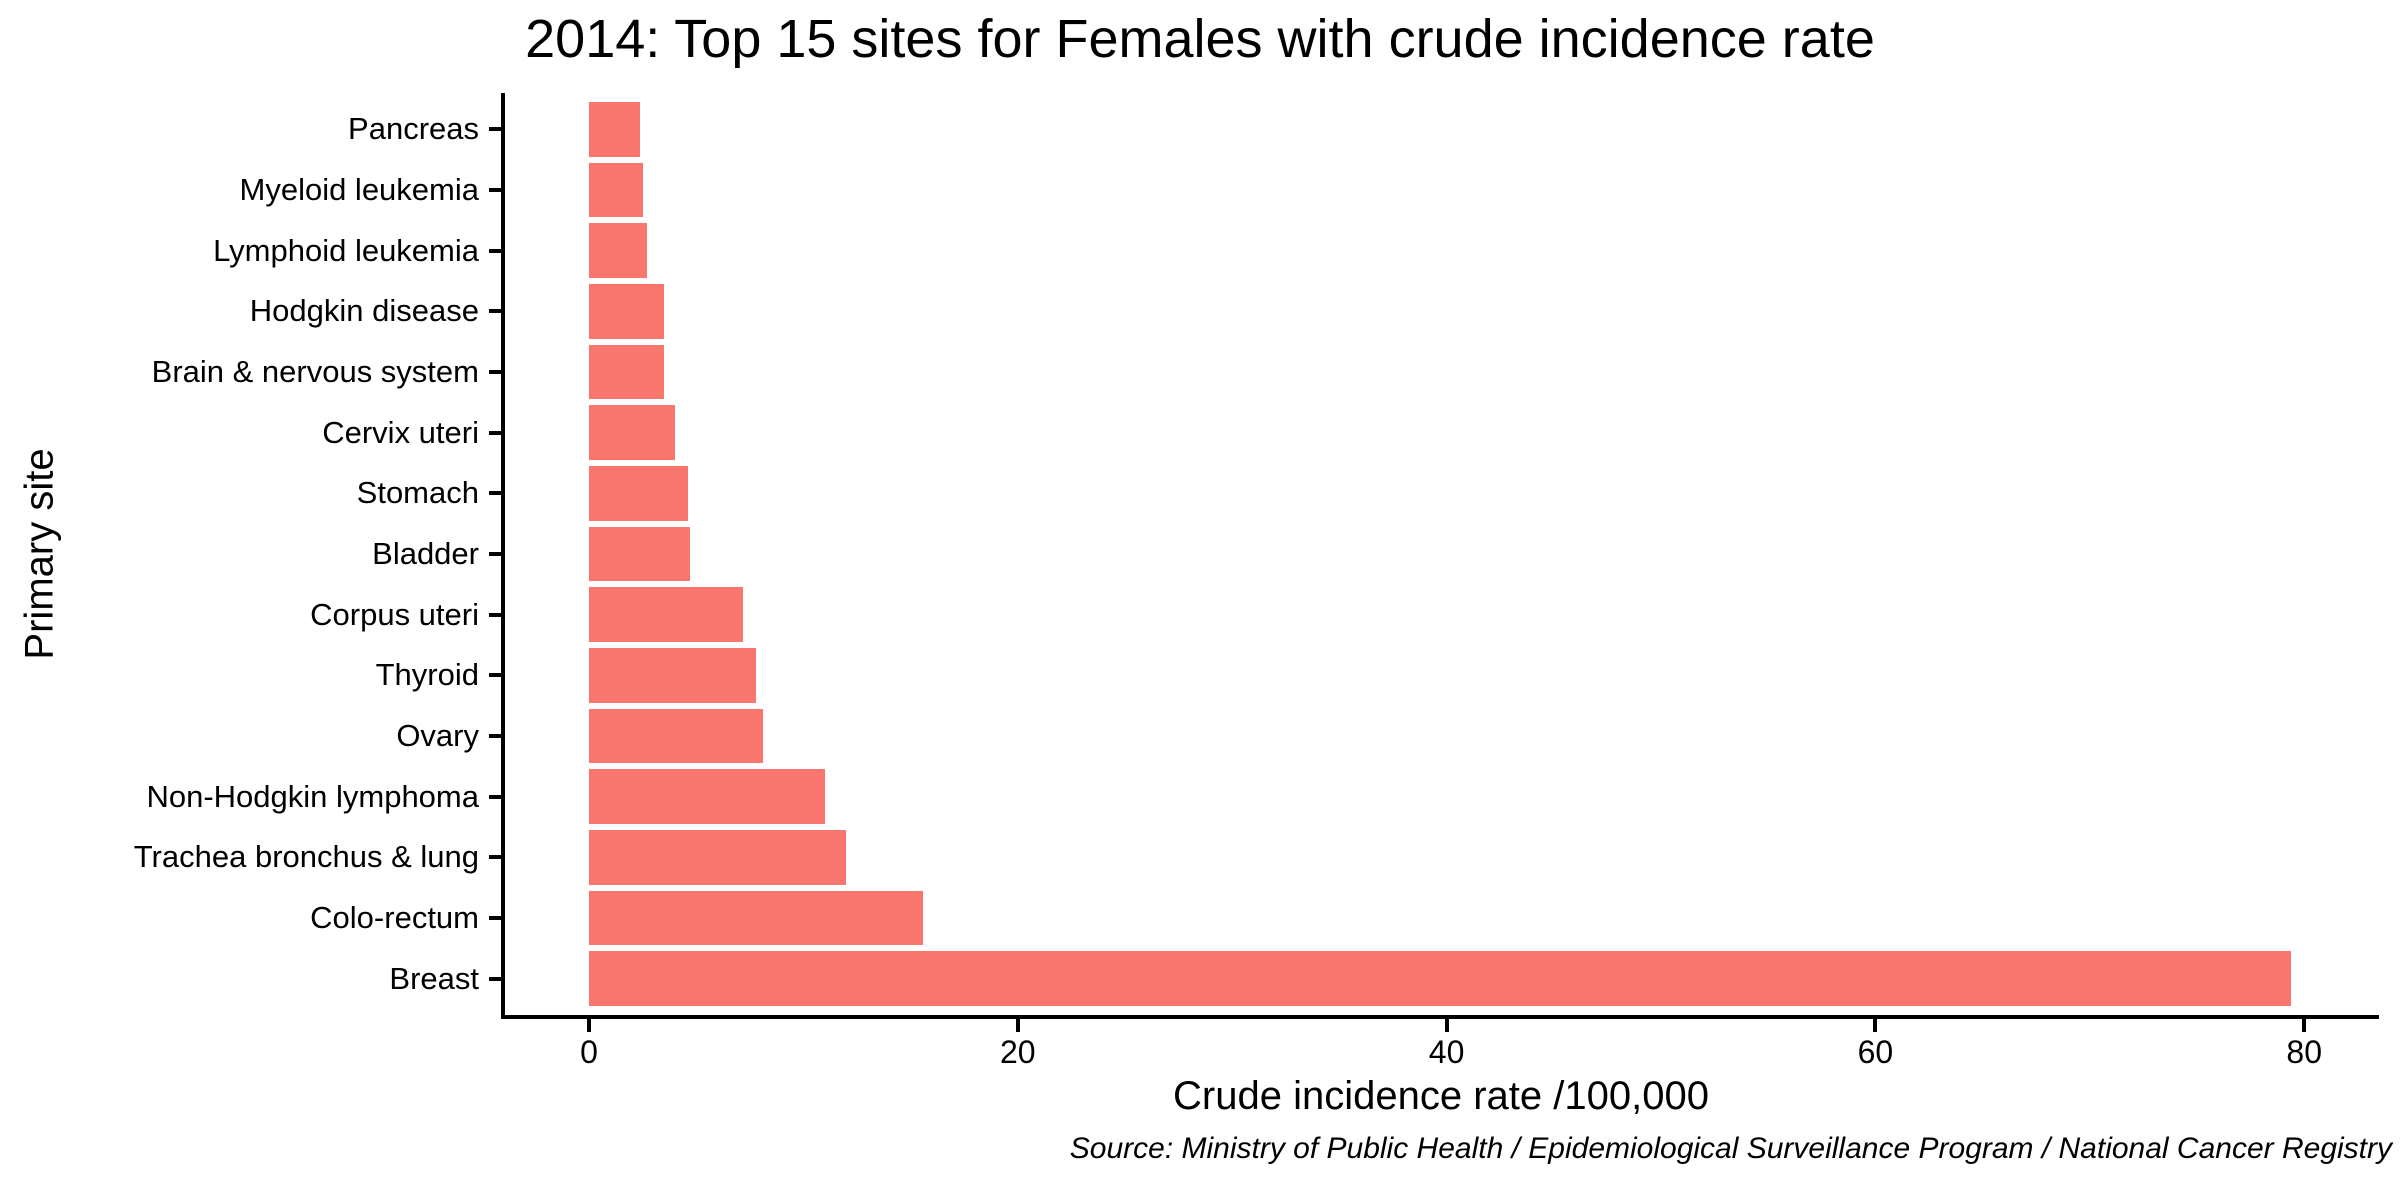 This screenshot has height=1200, width=2400. Describe the element at coordinates (346, 250) in the screenshot. I see `y-axis-label: Lymphoid leukemia` at that location.